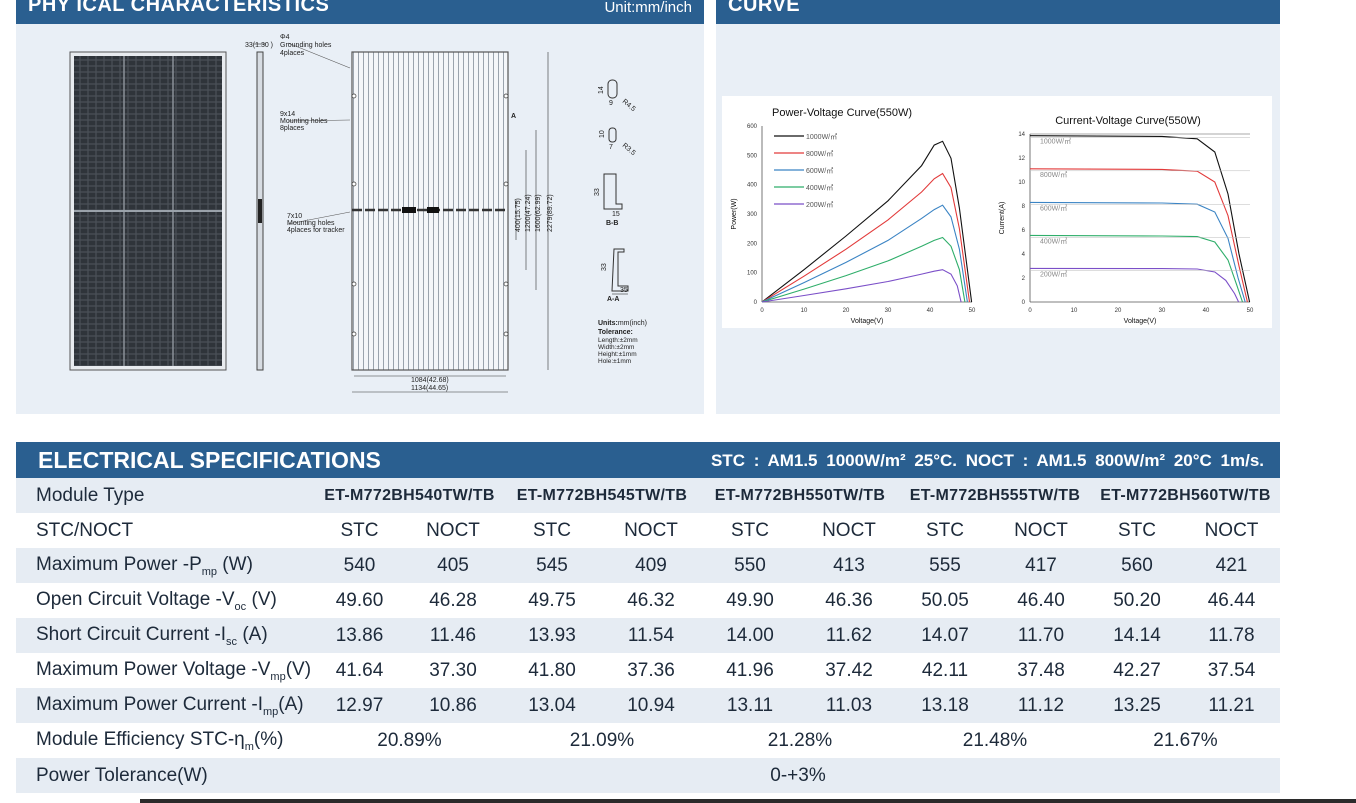 The height and width of the screenshot is (803, 1356). Describe the element at coordinates (1053, 241) in the screenshot. I see `series-label: 400W/㎡` at that location.